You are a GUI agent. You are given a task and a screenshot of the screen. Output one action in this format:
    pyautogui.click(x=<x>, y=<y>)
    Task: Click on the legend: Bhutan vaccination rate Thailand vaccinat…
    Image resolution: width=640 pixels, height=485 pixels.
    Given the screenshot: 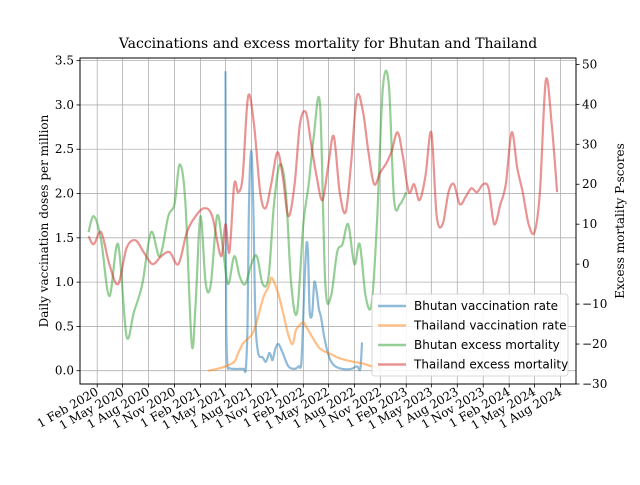 What is the action you would take?
    pyautogui.click(x=470, y=335)
    